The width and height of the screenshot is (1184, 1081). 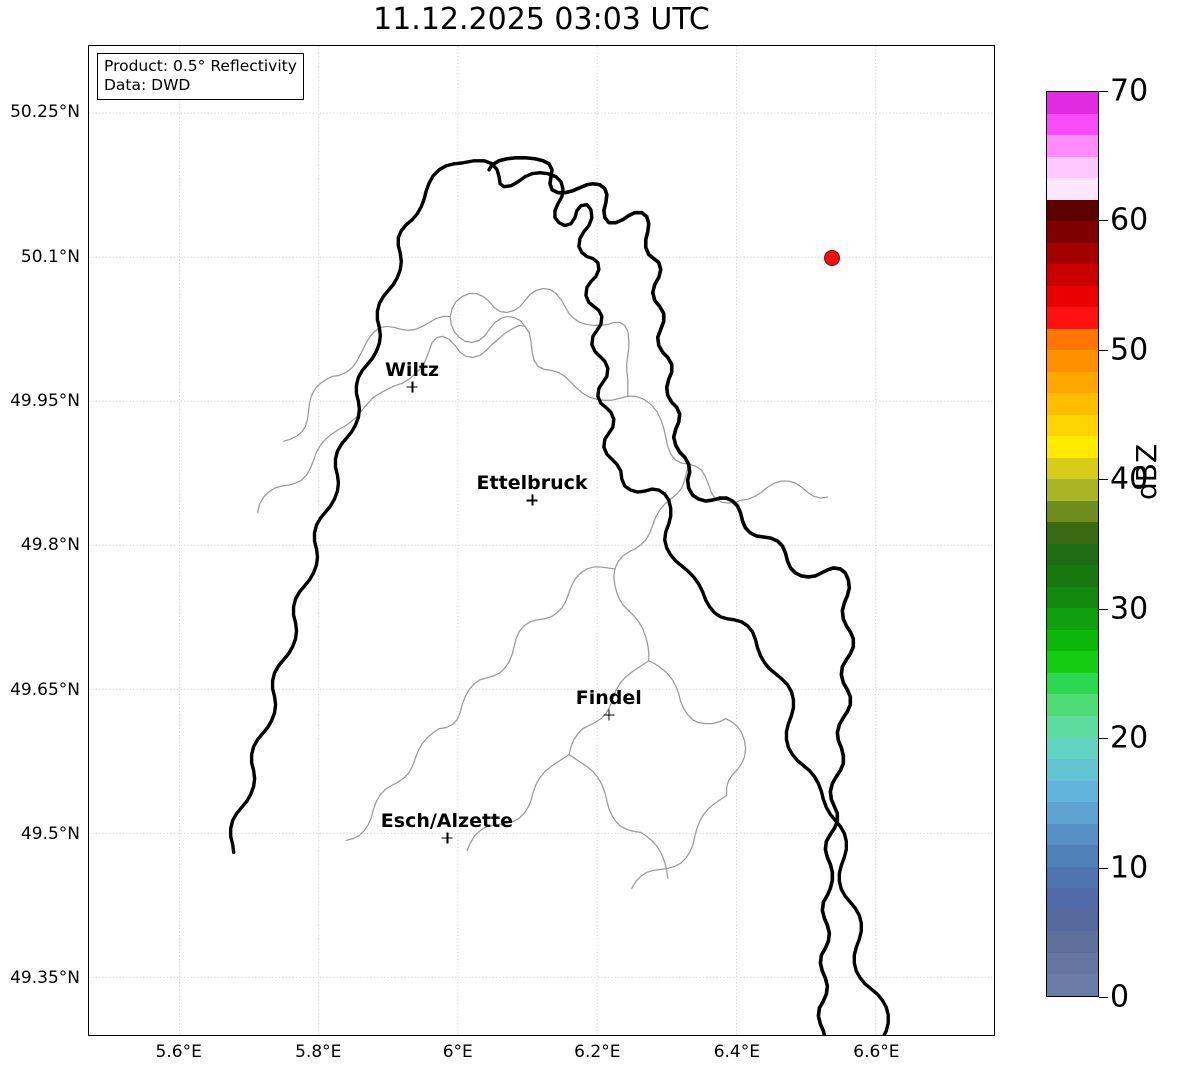 I want to click on colorbar-tick-label: 50, so click(x=1129, y=350).